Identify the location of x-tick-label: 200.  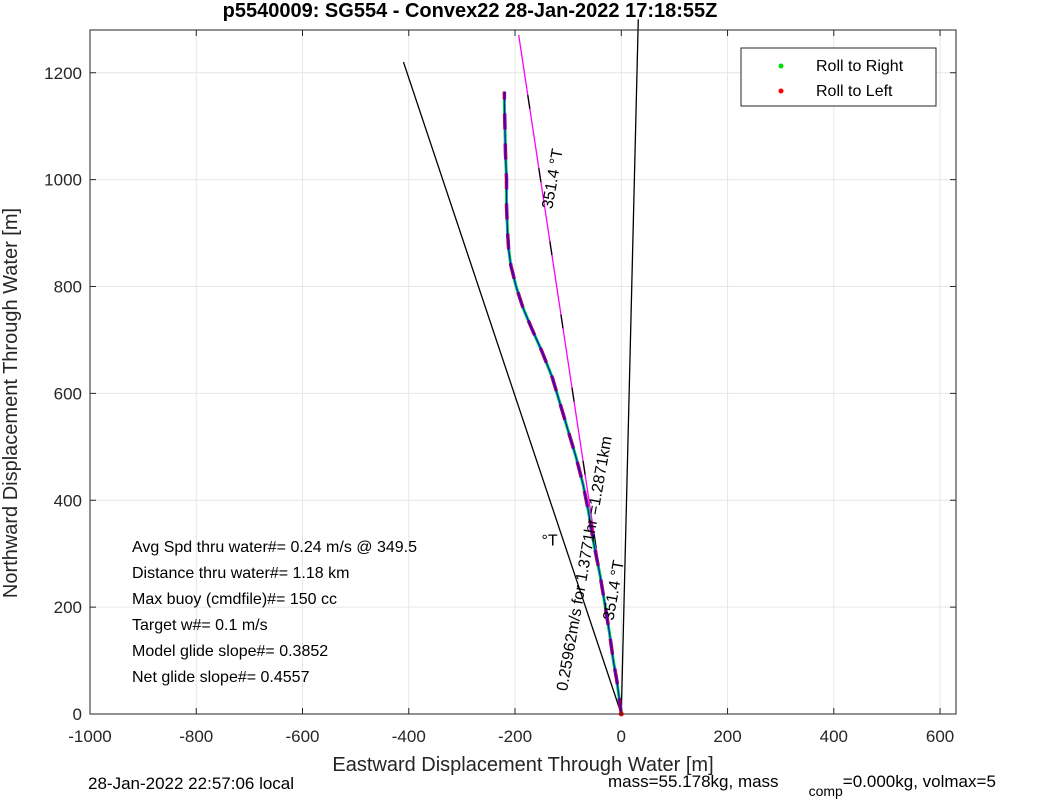
(727, 736).